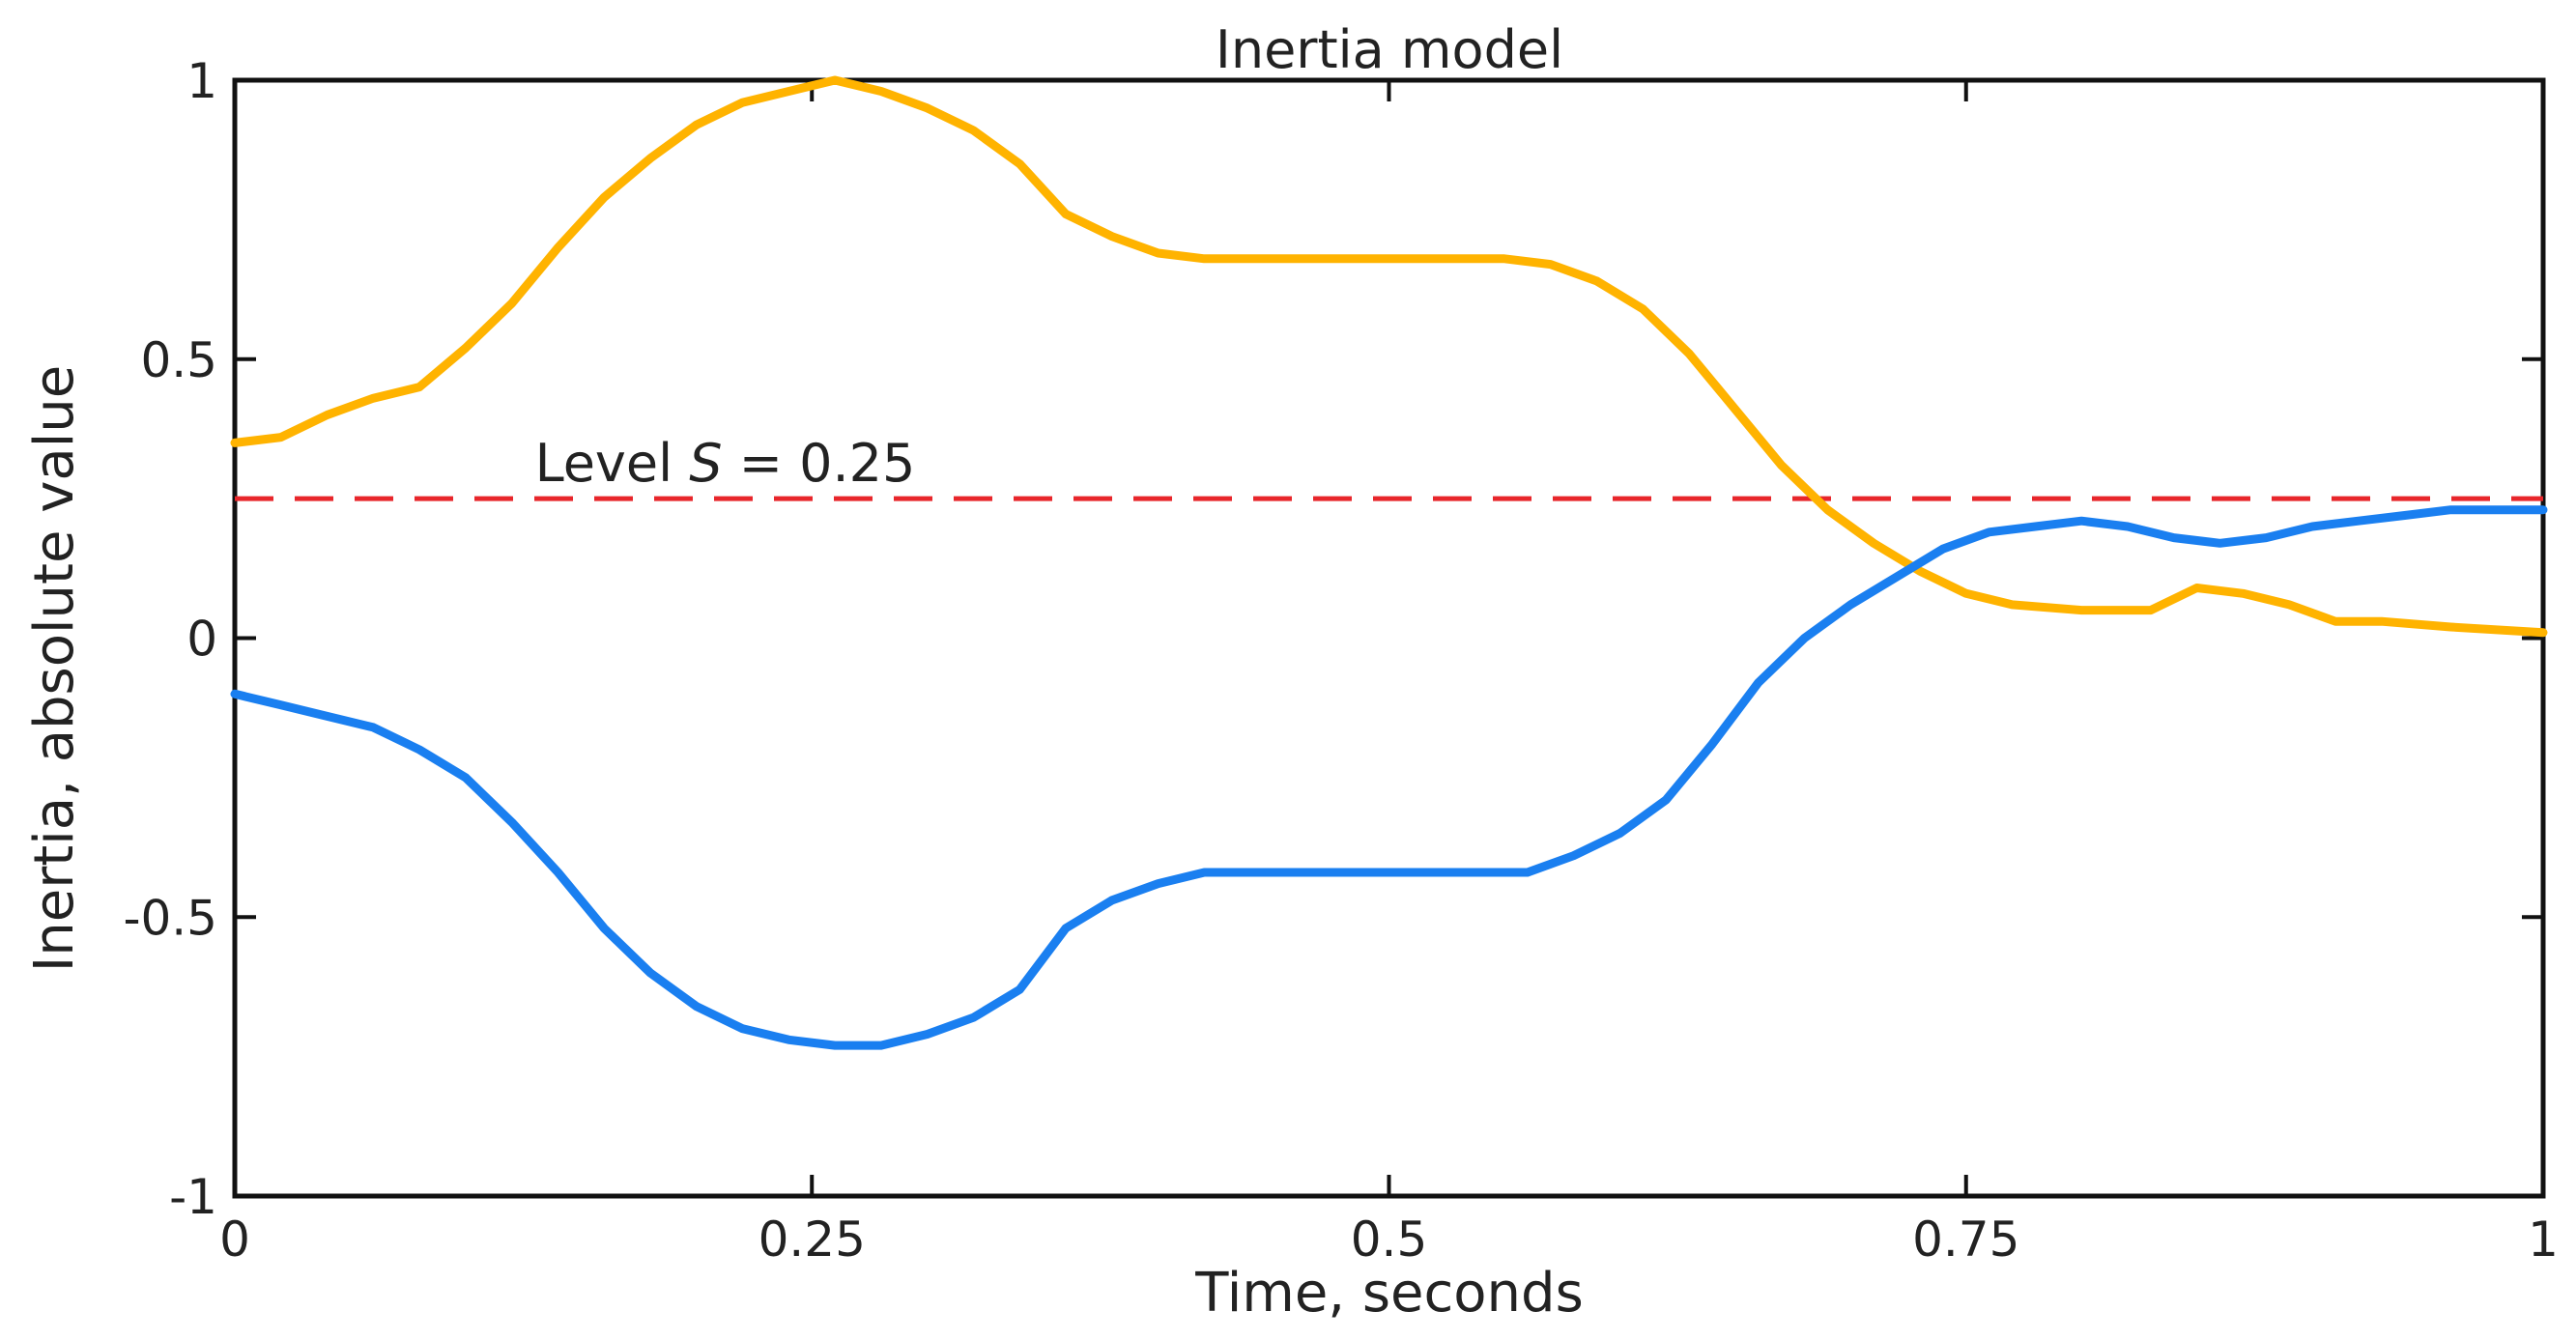  I want to click on y-tick-label: -1, so click(193, 1197).